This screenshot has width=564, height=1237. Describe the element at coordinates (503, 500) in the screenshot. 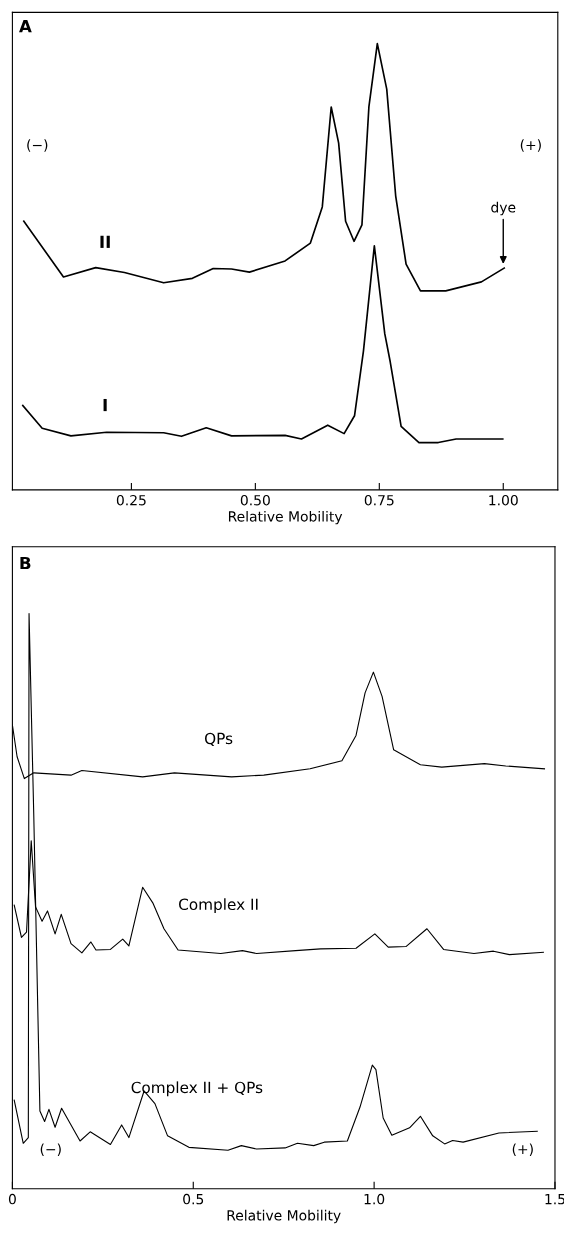

I see `x-tick-label: 1.00` at that location.